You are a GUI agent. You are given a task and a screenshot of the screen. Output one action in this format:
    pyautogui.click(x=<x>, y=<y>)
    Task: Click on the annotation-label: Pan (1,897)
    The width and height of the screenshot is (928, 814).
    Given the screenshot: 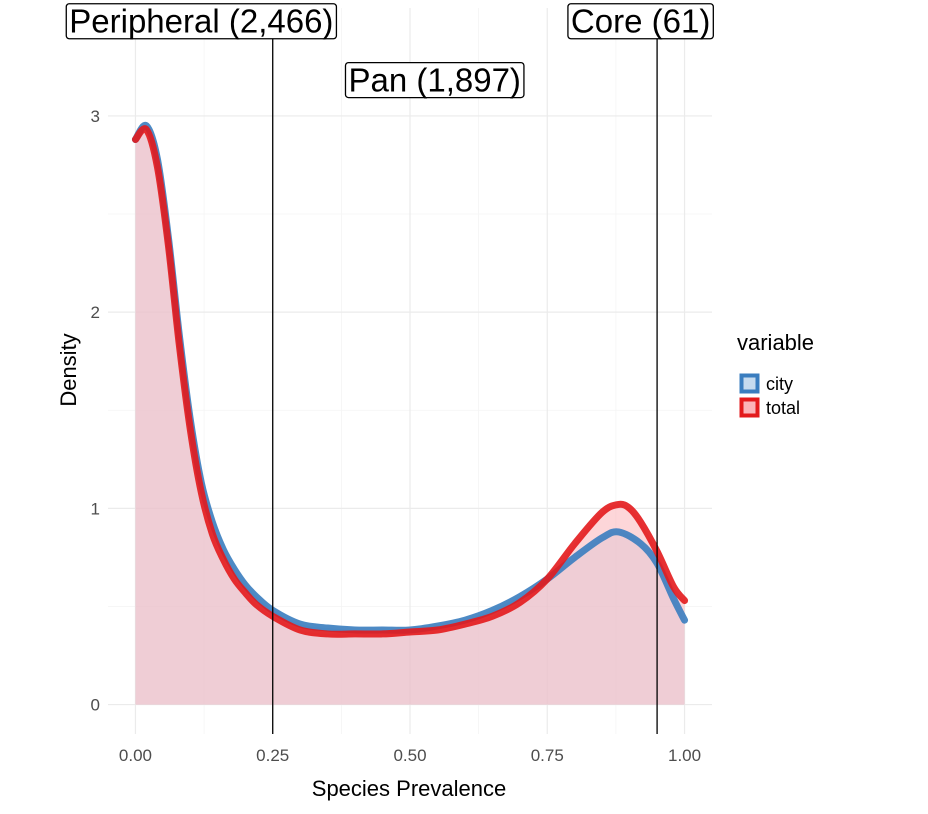 What is the action you would take?
    pyautogui.click(x=434, y=80)
    